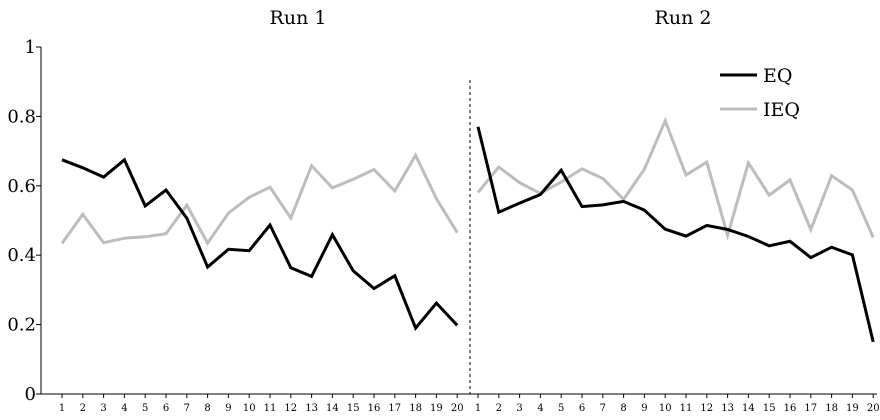  I want to click on y-tick-label: 0.2, so click(21, 325).